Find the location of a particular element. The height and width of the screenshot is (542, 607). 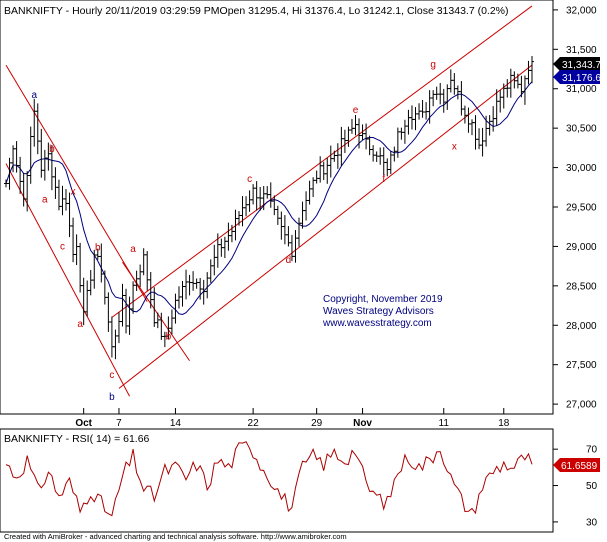

y-tick-label: 27,500 is located at coordinates (581, 365).